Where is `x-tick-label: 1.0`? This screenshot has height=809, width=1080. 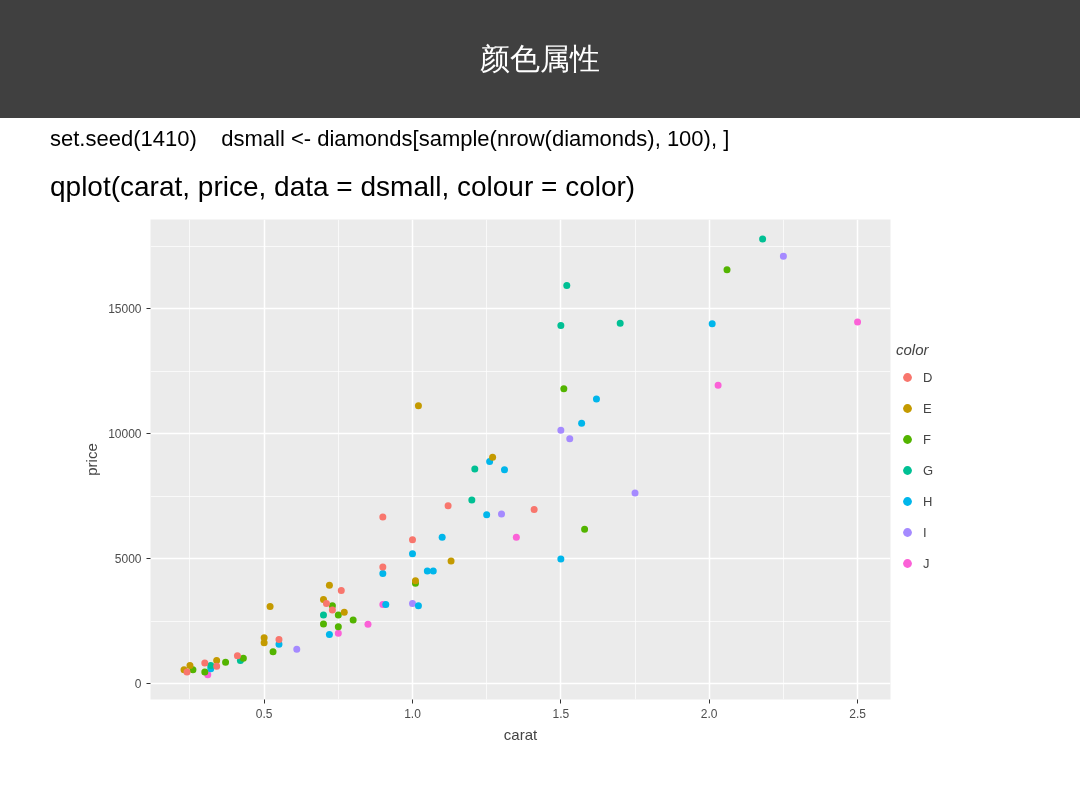 x-tick-label: 1.0 is located at coordinates (413, 713).